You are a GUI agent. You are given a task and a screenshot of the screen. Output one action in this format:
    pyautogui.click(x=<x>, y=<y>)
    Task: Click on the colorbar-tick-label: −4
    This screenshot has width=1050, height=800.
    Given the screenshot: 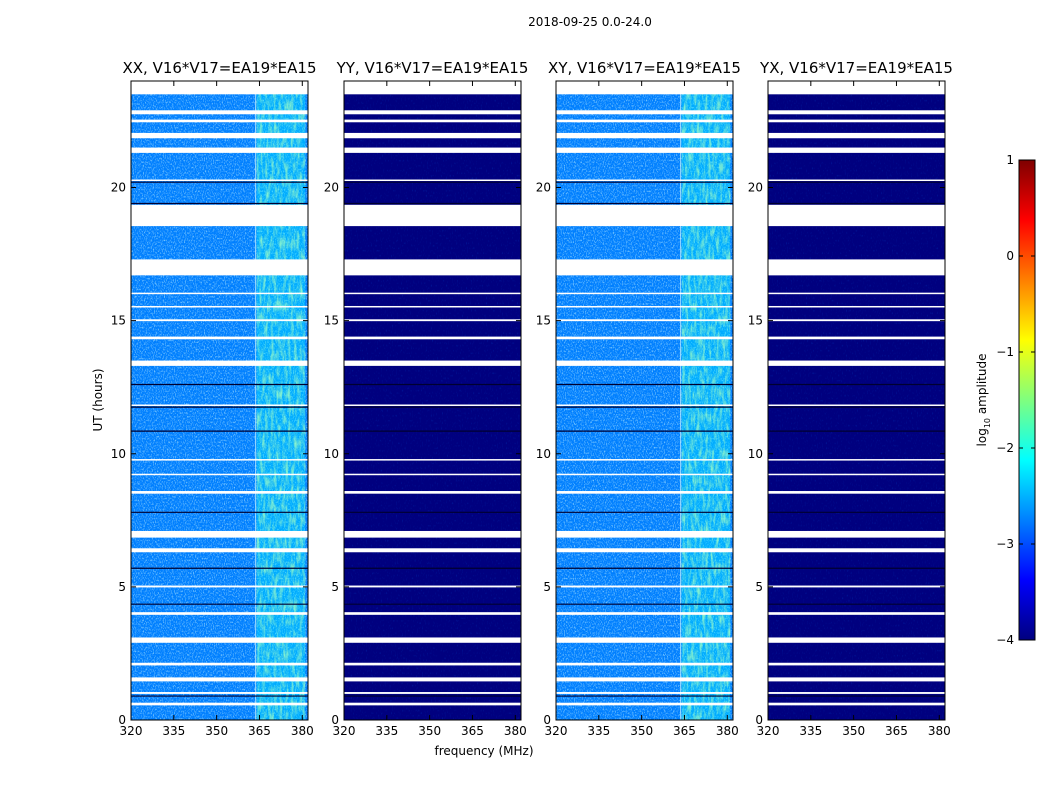 What is the action you would take?
    pyautogui.click(x=1005, y=640)
    